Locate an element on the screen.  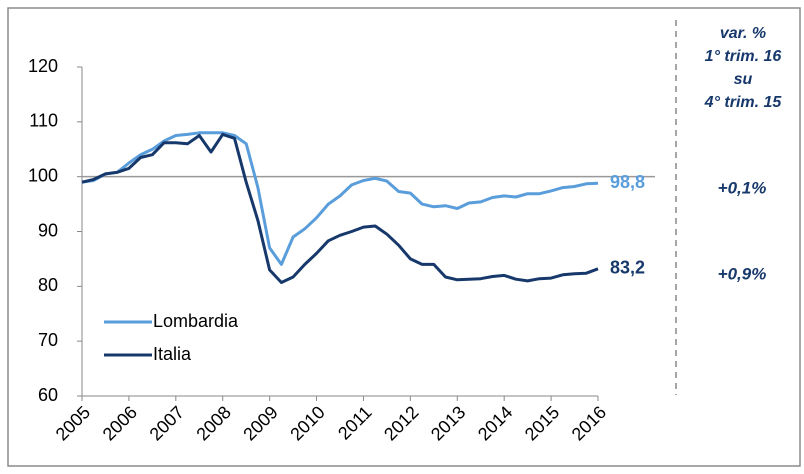
legend-label: Lombardia is located at coordinates (196, 321).